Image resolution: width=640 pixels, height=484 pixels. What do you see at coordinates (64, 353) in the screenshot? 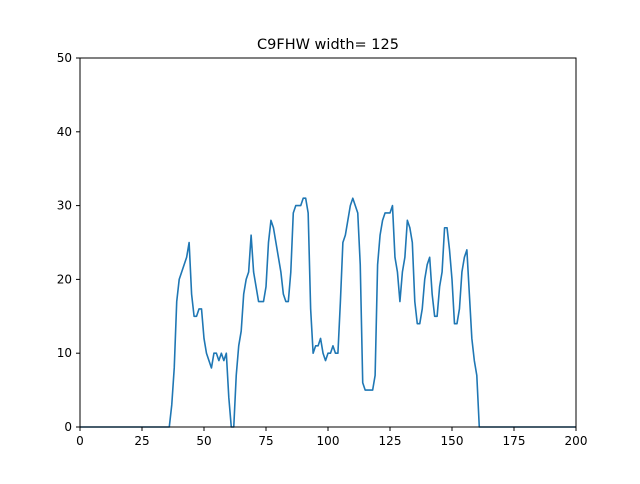
I see `y-tick-label-1: 10` at bounding box center [64, 353].